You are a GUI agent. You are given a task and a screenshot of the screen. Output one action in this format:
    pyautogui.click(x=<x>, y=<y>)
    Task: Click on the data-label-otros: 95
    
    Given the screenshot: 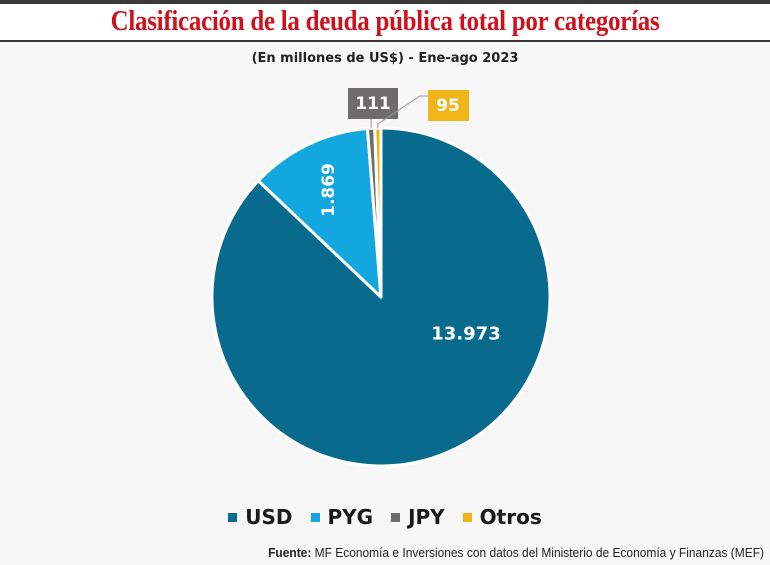 What is the action you would take?
    pyautogui.click(x=448, y=106)
    